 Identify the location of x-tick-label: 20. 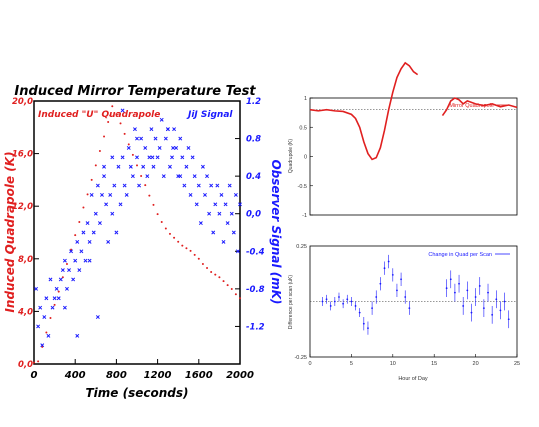
(476, 364).